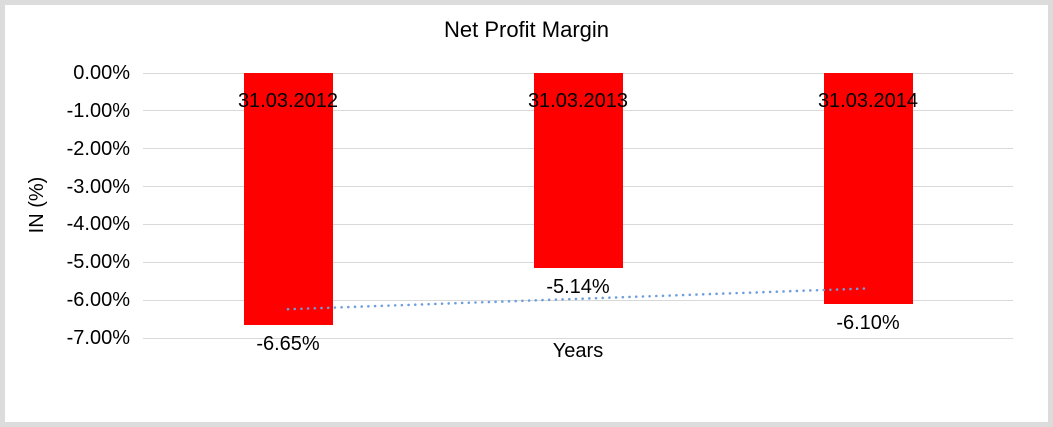 This screenshot has width=1053, height=427. What do you see at coordinates (98, 110) in the screenshot?
I see `y-tick-label: -1.00%` at bounding box center [98, 110].